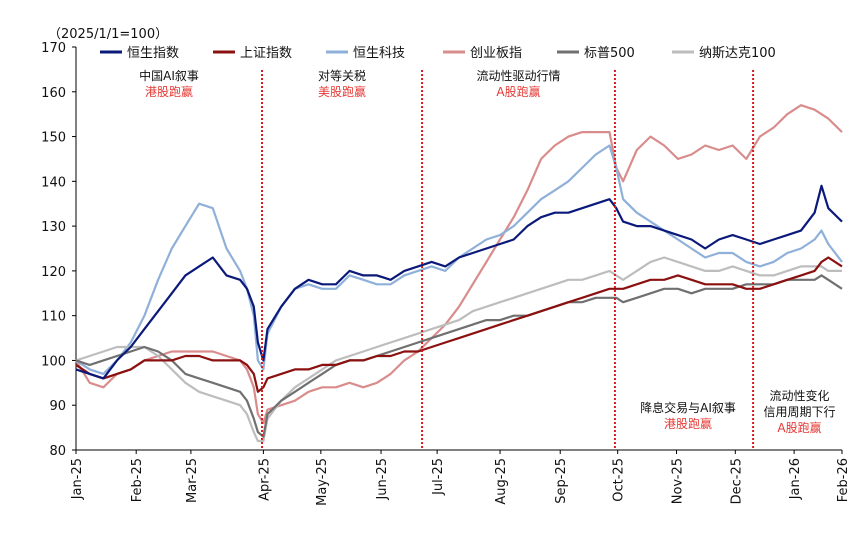  What do you see at coordinates (795, 479) in the screenshot?
I see `x-tick-label: Jan-26` at bounding box center [795, 479].